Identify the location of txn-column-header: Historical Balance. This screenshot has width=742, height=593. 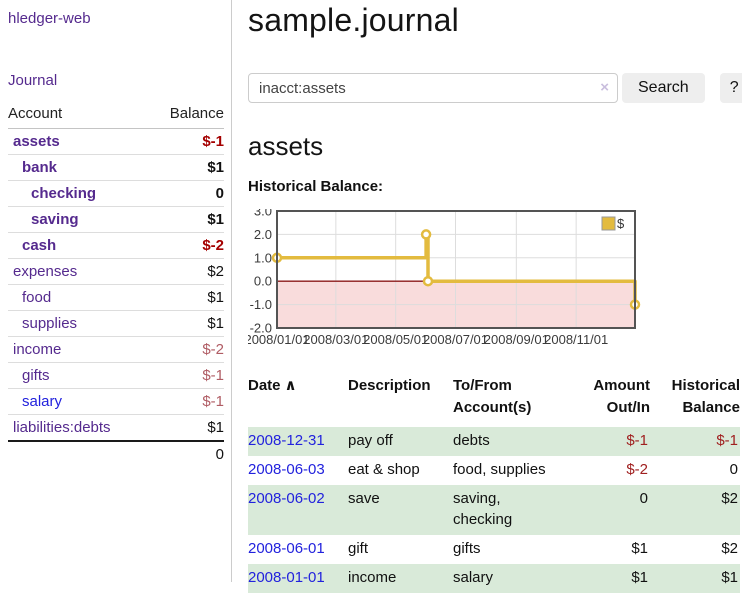
(705, 396).